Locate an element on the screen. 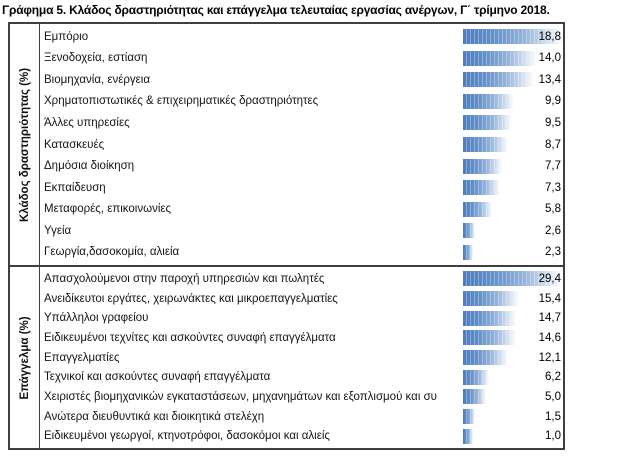 The width and height of the screenshot is (635, 457). chart-row: Μεταφορές, επικοινωνίες 5,8 is located at coordinates (301, 209).